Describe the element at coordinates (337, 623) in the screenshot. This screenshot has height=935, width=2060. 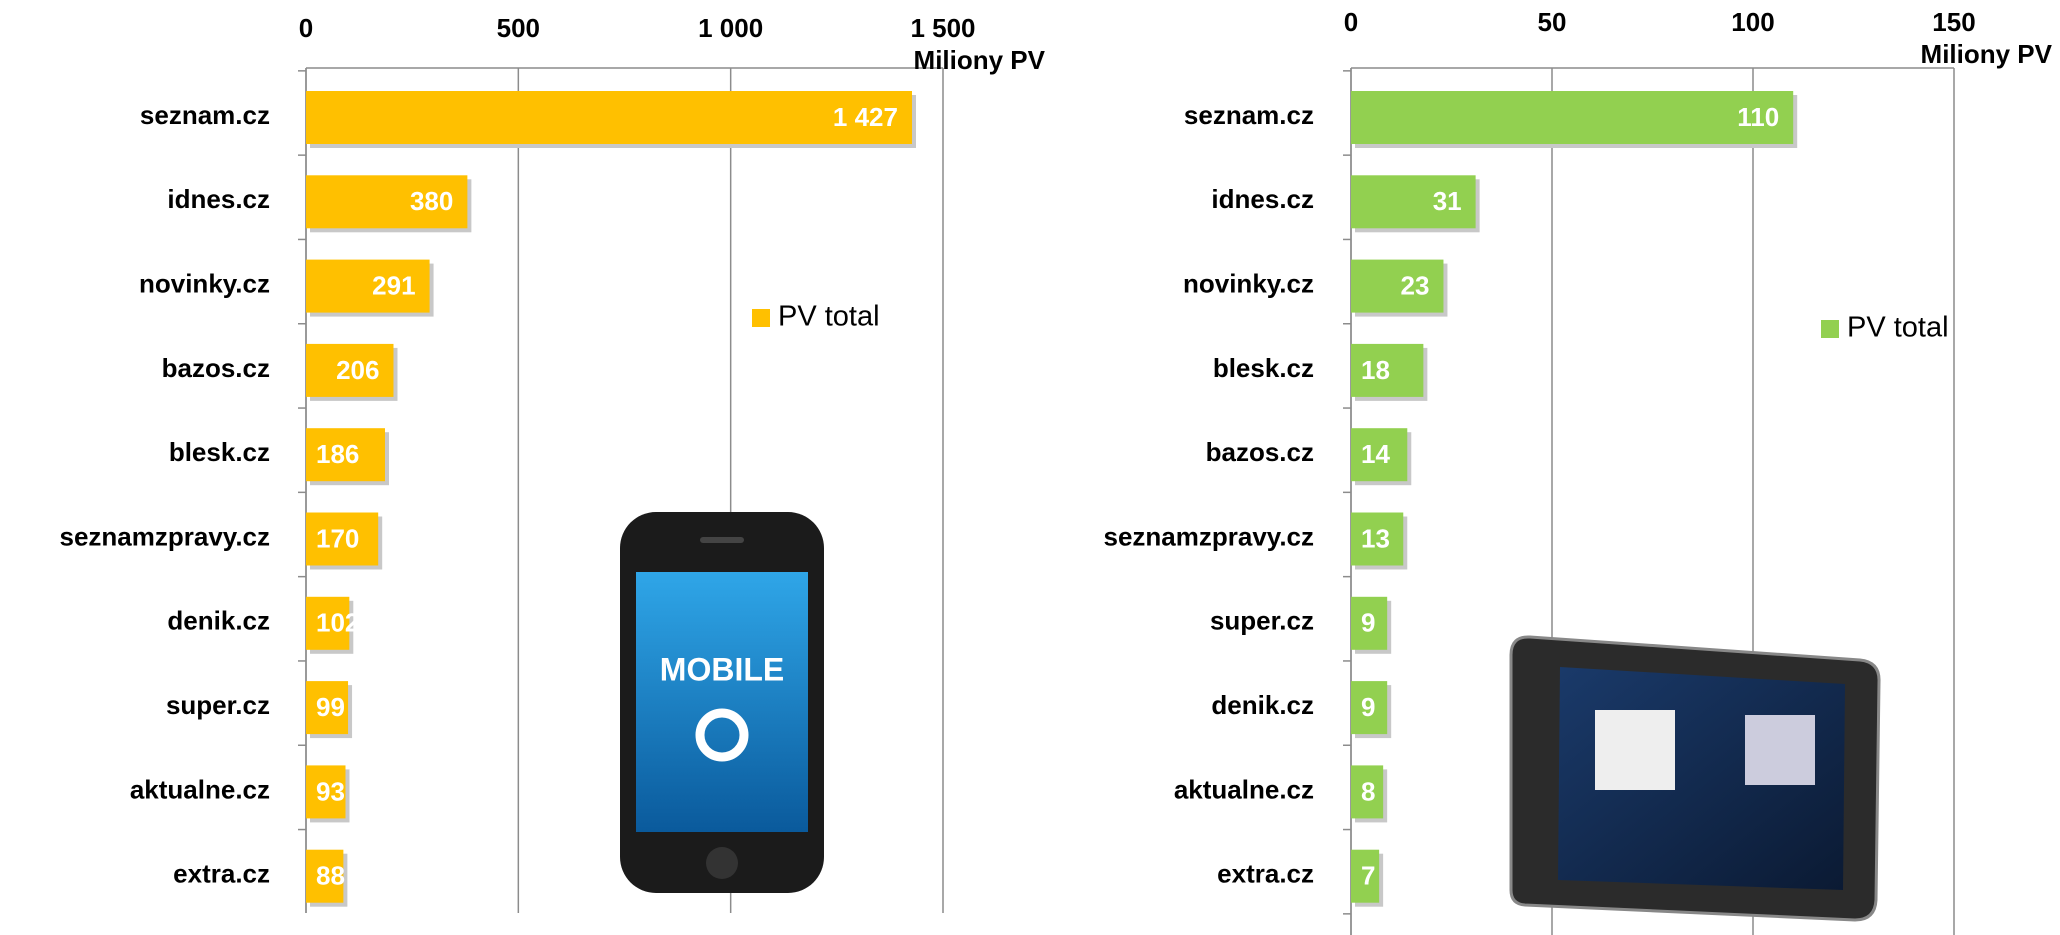
I see `value-label: 102` at that location.